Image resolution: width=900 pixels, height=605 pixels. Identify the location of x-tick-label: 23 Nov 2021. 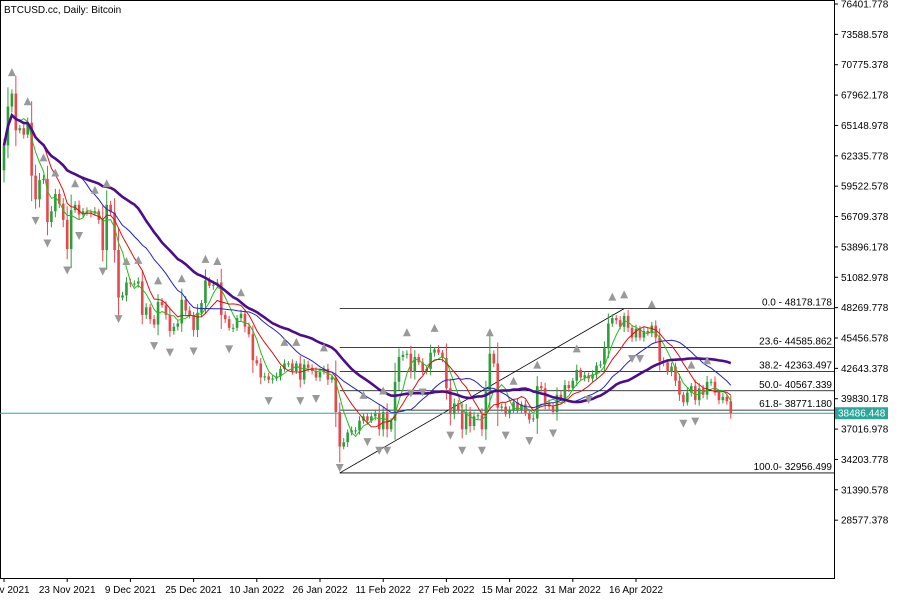
(67, 590).